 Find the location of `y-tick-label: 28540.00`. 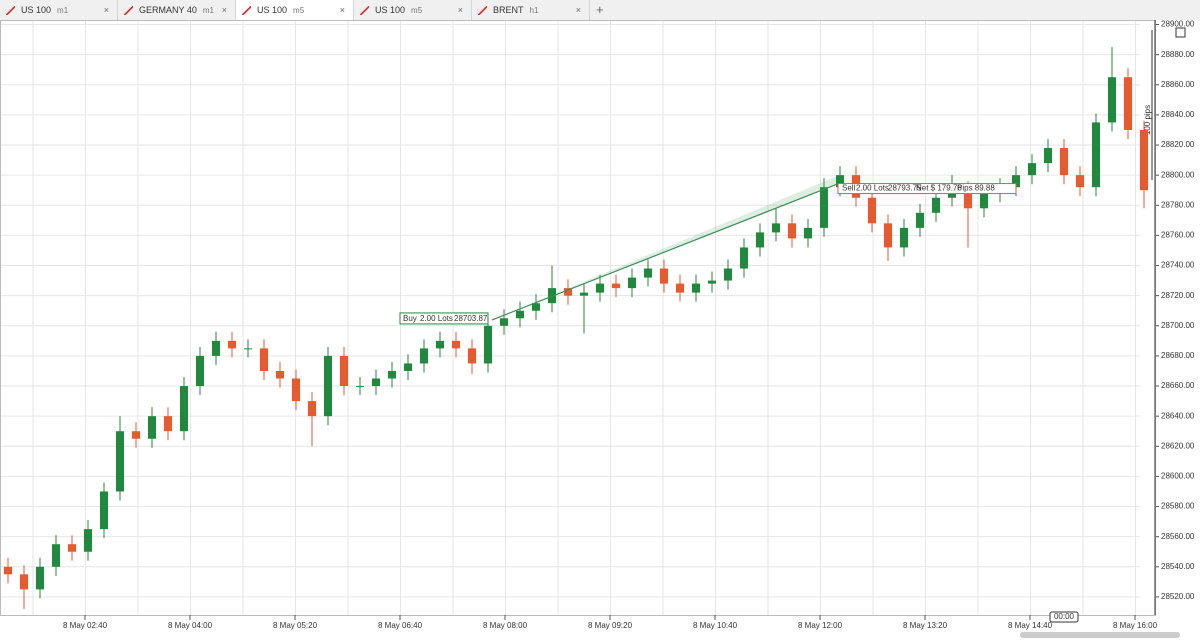

y-tick-label: 28540.00 is located at coordinates (1178, 566).